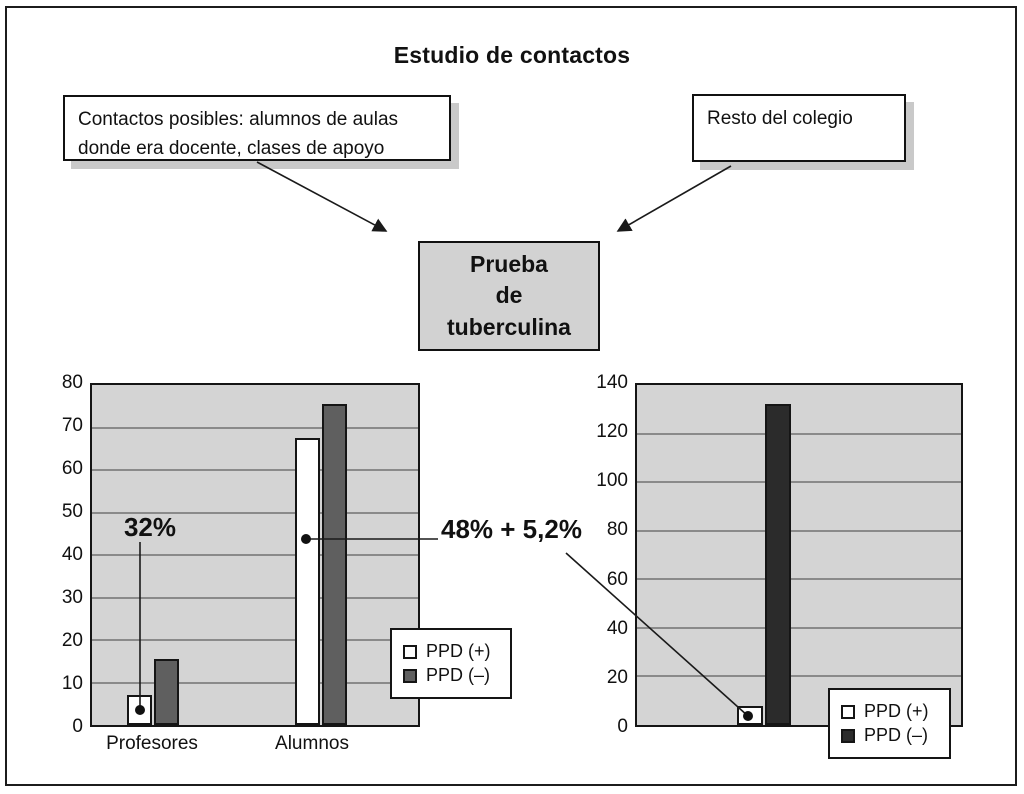  I want to click on tuberculin-test-box: Prueba de tuberculina, so click(509, 296).